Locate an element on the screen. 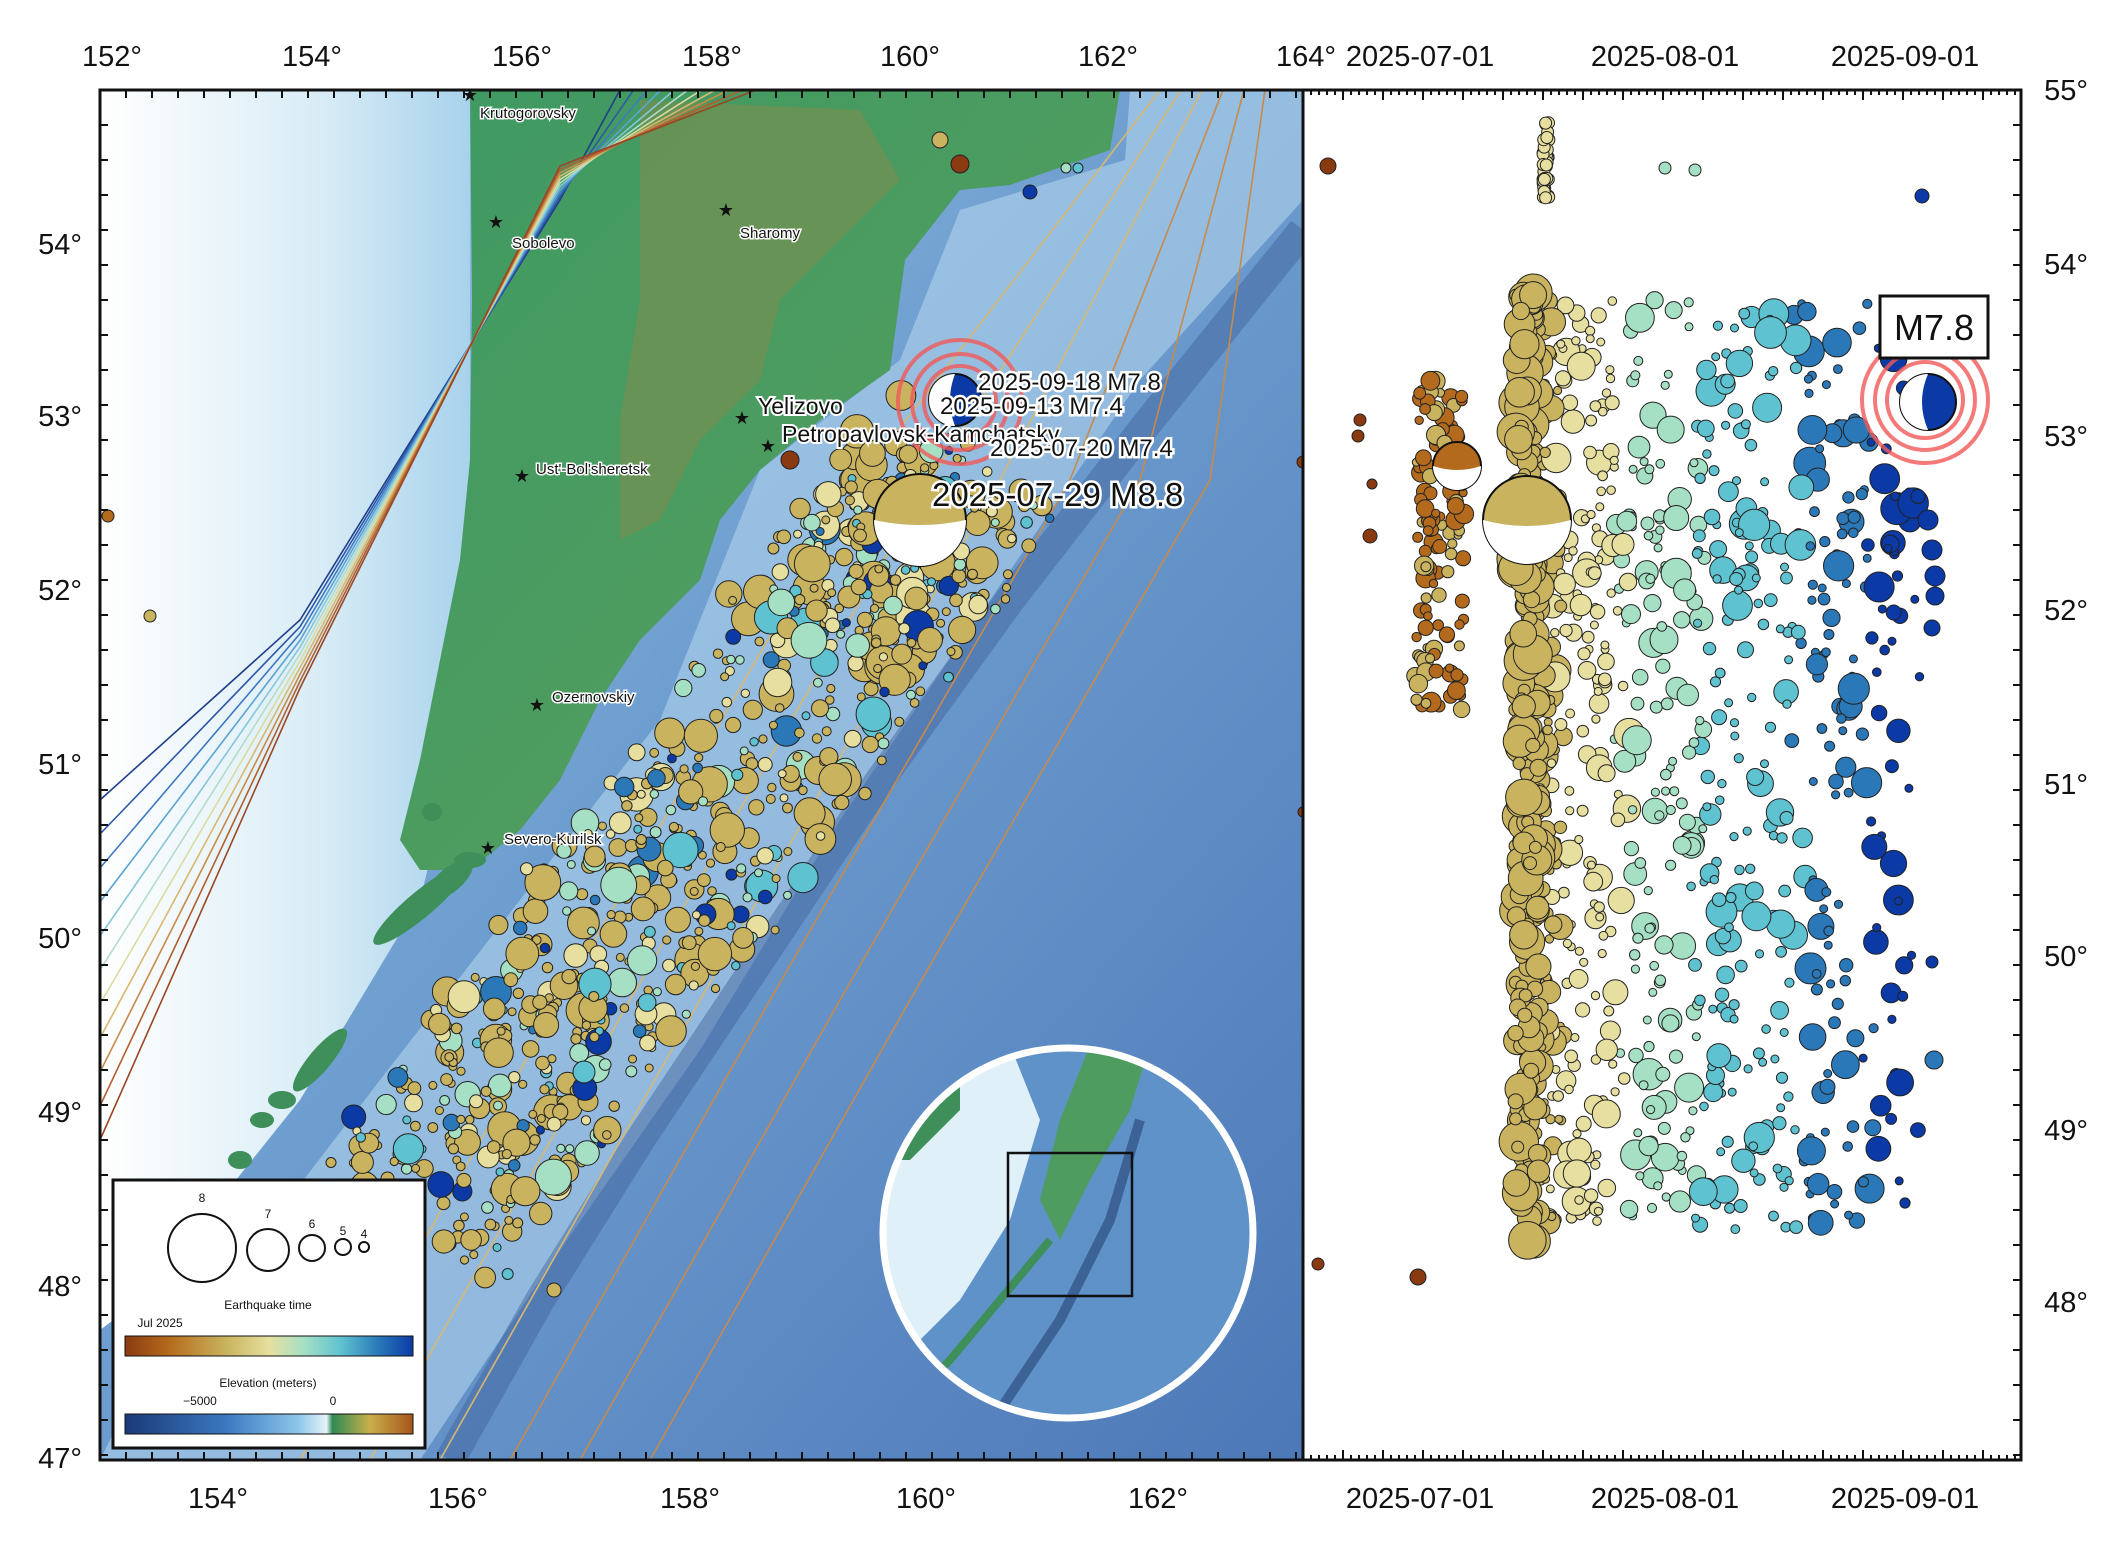 The image size is (2110, 1551). city-label: Yelizovo is located at coordinates (800, 406).